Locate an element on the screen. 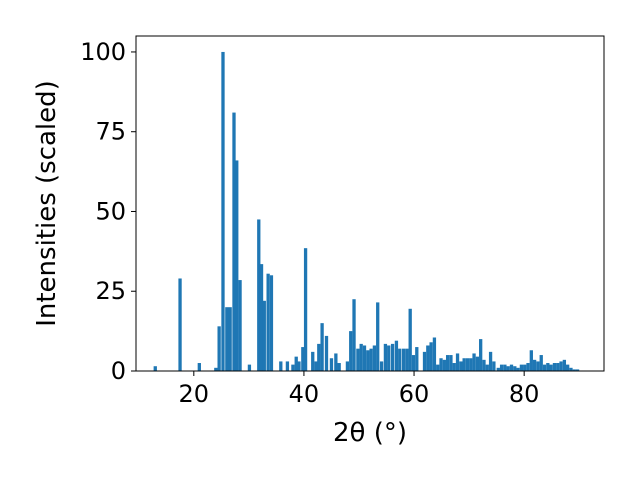 The image size is (640, 480). x-axis-label: 2θ (°) is located at coordinates (370, 433).